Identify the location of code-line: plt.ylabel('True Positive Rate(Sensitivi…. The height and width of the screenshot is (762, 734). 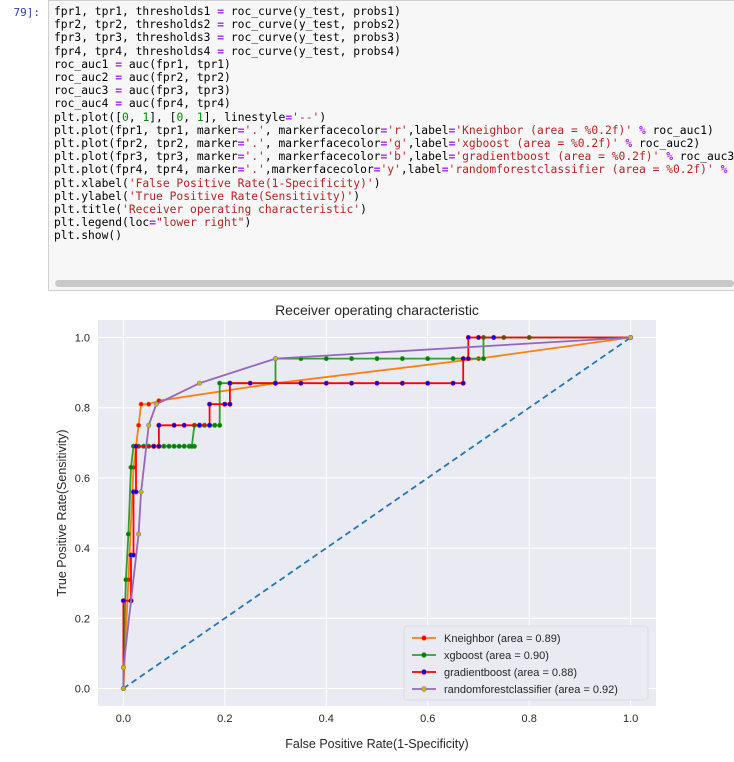
(207, 196).